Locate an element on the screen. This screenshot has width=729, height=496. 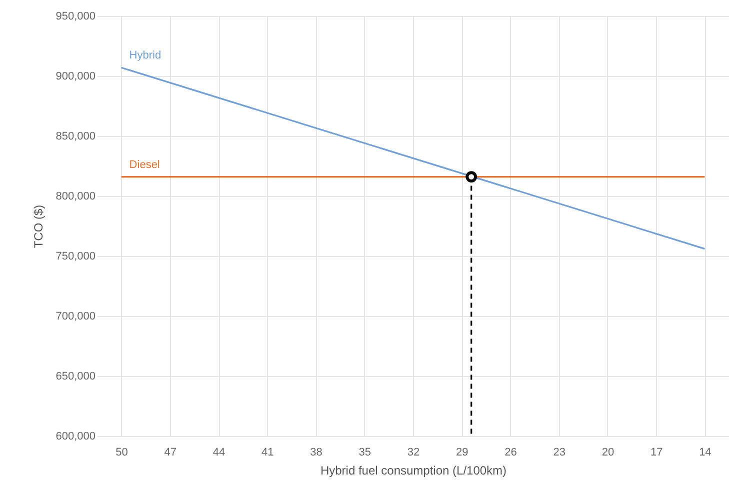
x-tick-label: 35 is located at coordinates (365, 452).